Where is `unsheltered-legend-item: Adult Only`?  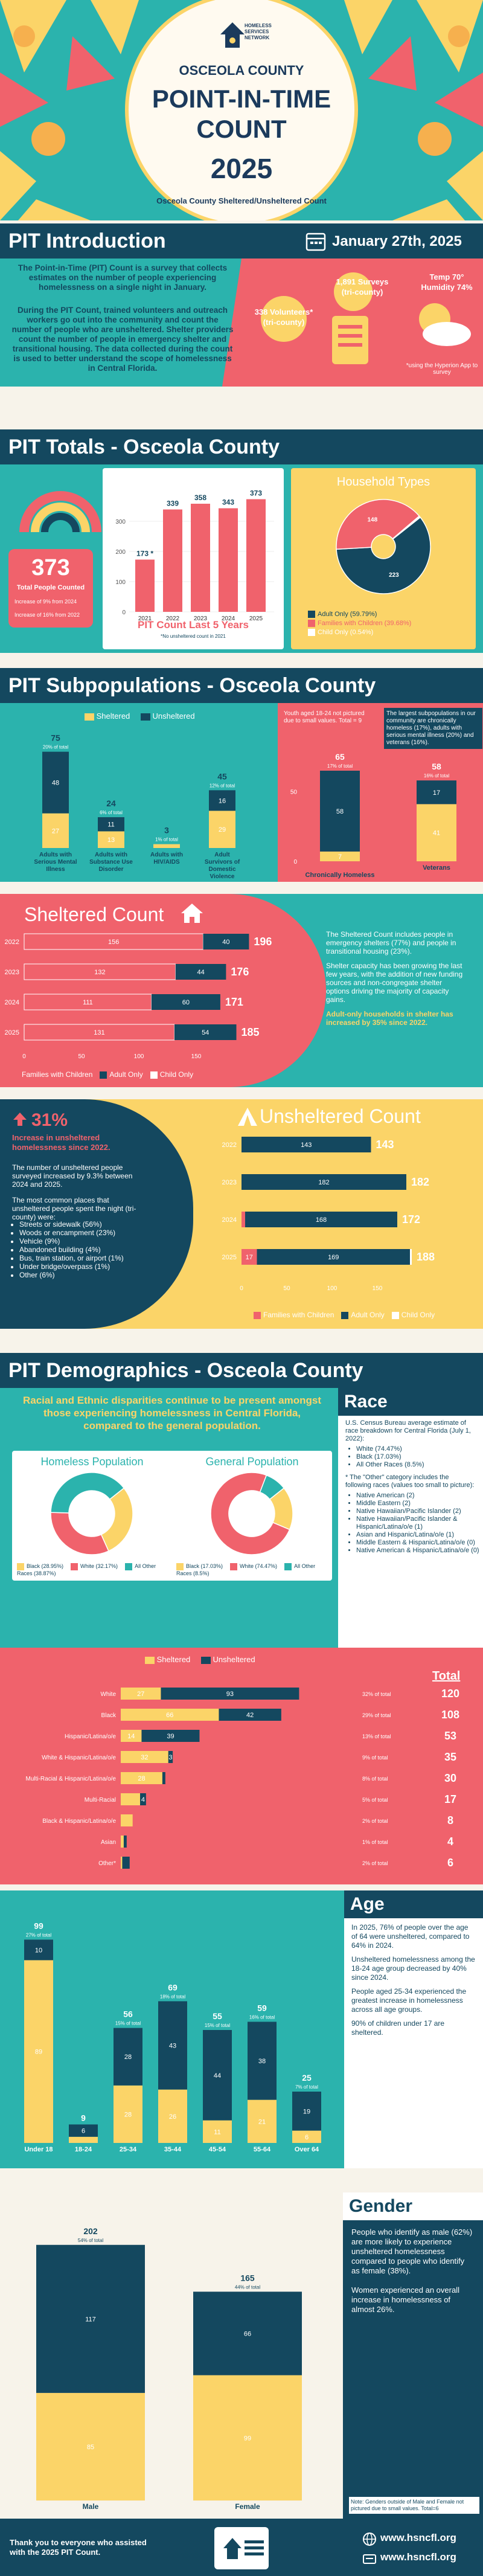
unsheltered-legend-item: Adult Only is located at coordinates (363, 1315).